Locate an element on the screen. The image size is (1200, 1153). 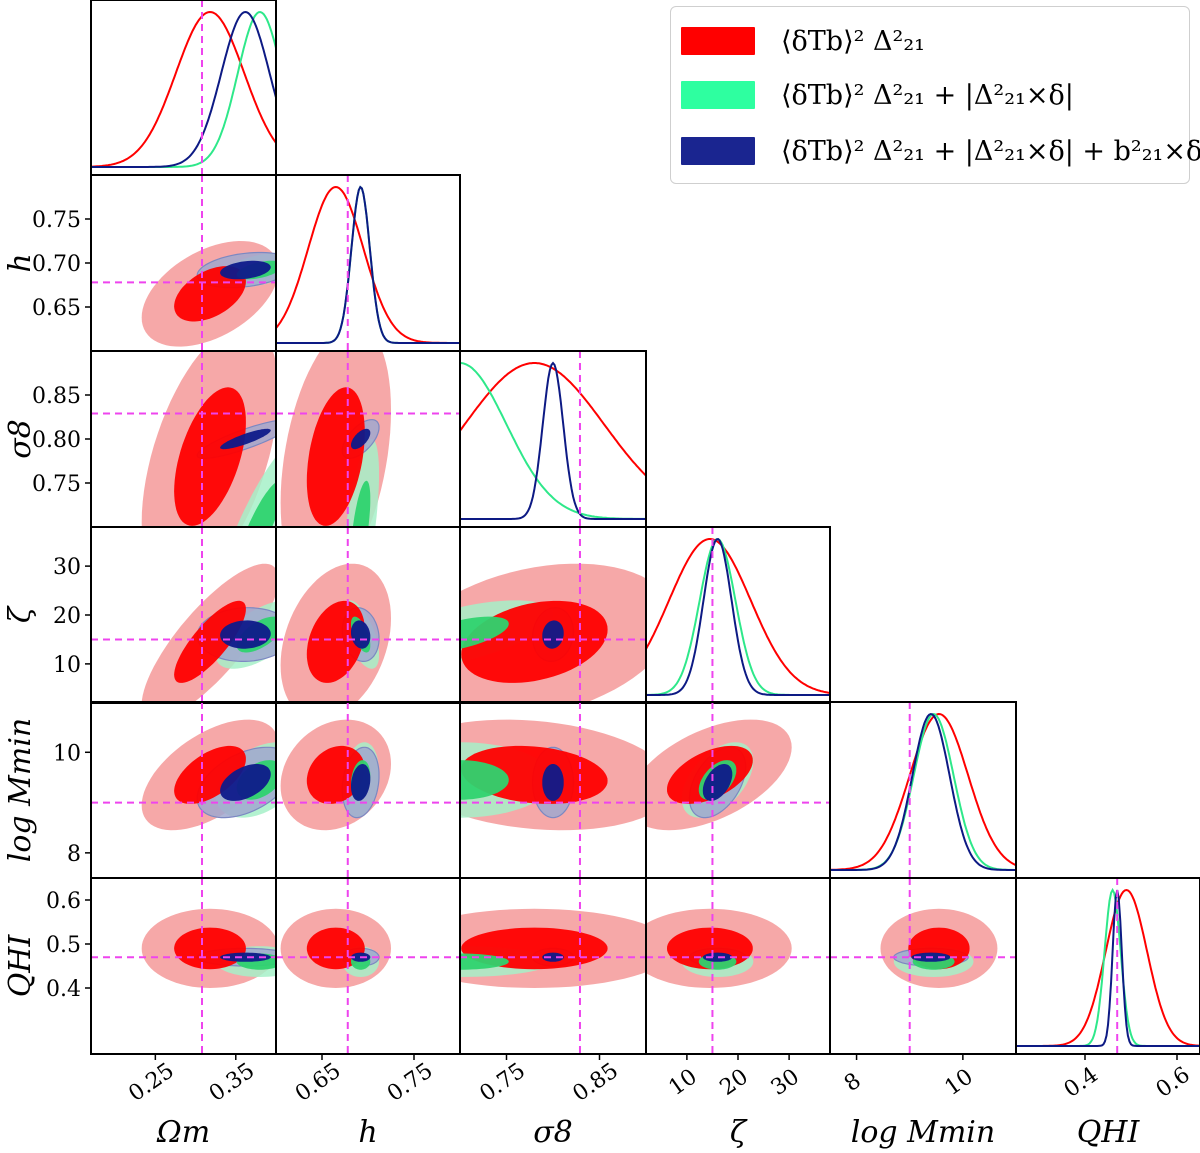
ytick-label-logM-8: 8 is located at coordinates (74, 854).